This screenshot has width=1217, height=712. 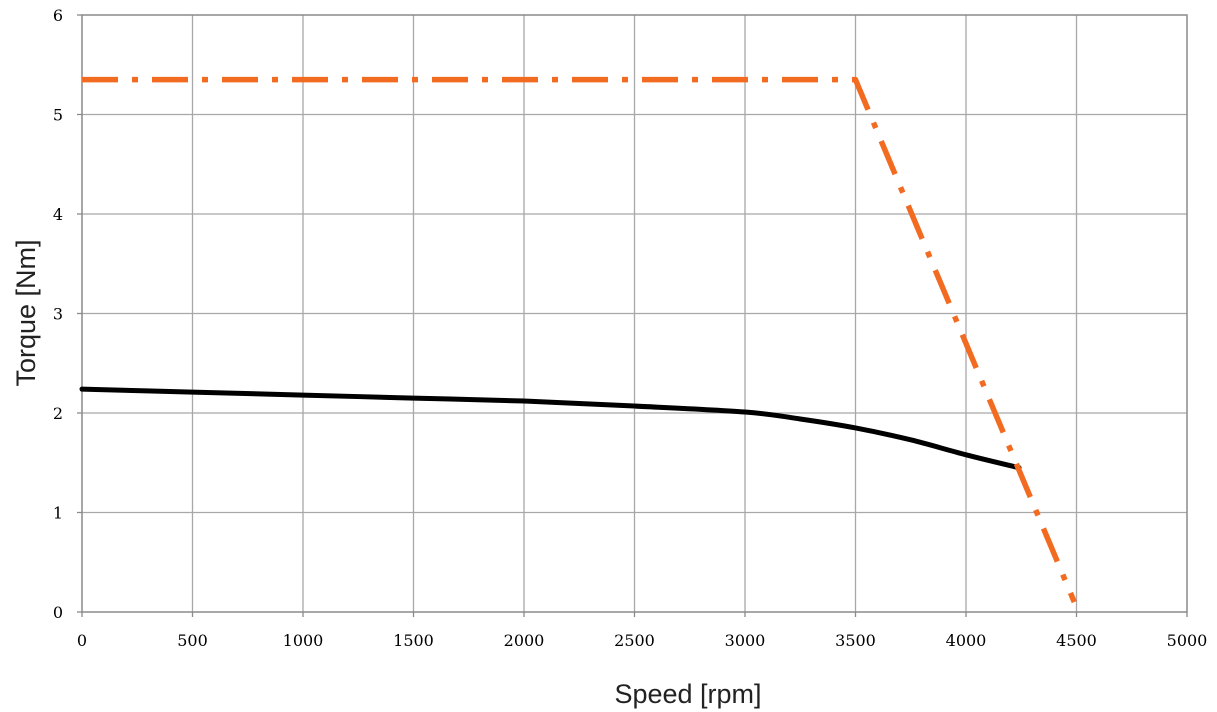 What do you see at coordinates (413, 640) in the screenshot?
I see `x-tick-label: 1500` at bounding box center [413, 640].